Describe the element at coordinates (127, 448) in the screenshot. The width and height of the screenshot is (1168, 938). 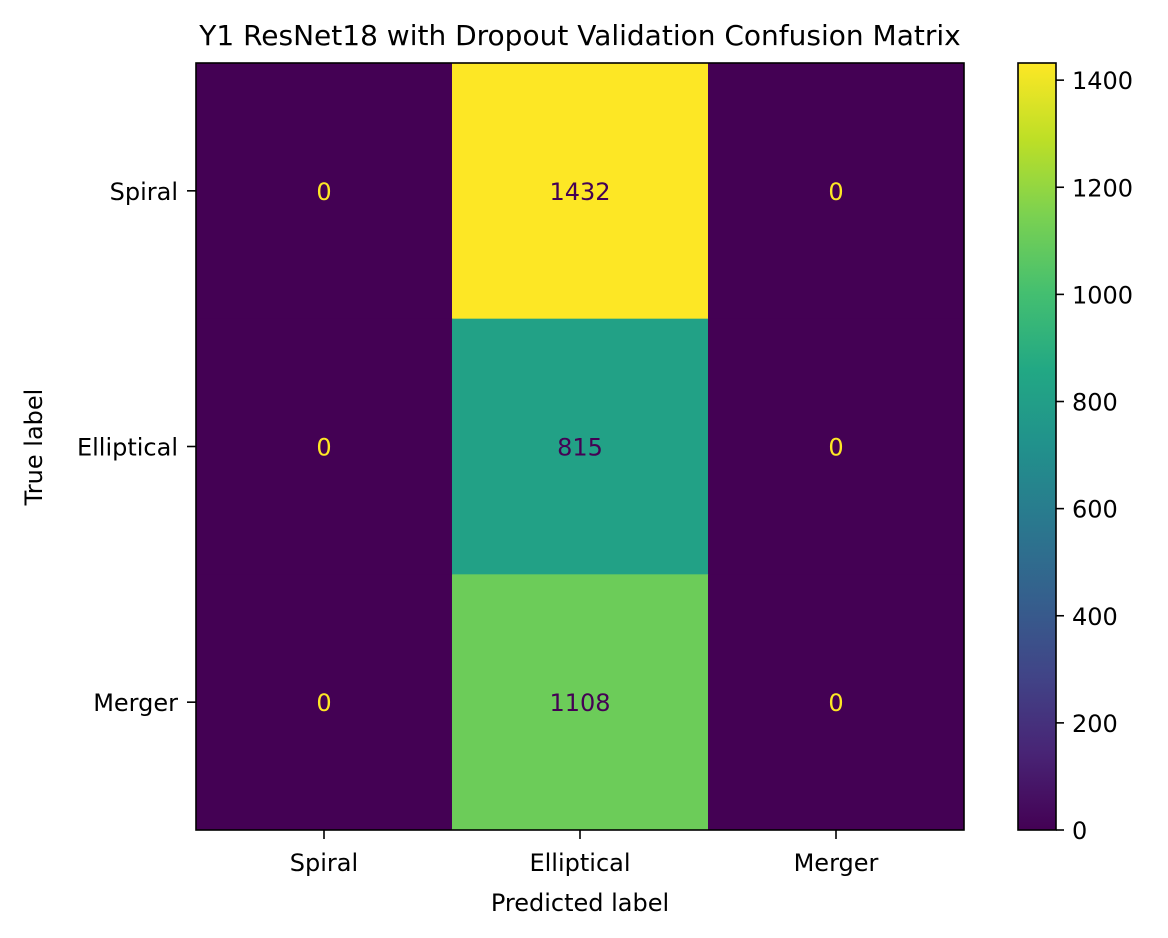
I see `y-tick-label: Elliptical` at that location.